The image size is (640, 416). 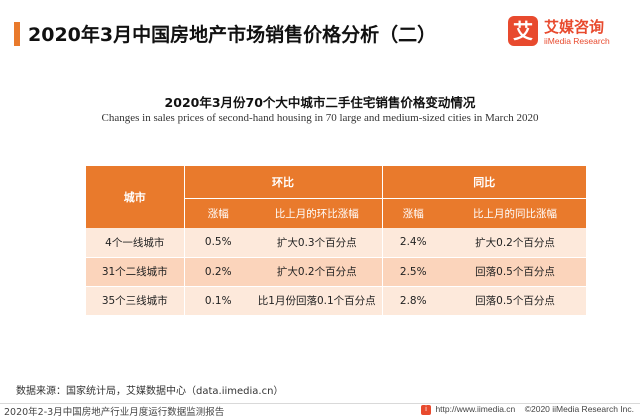 I want to click on cell-yoy-change: 扩大0.2个百分点, so click(x=515, y=243).